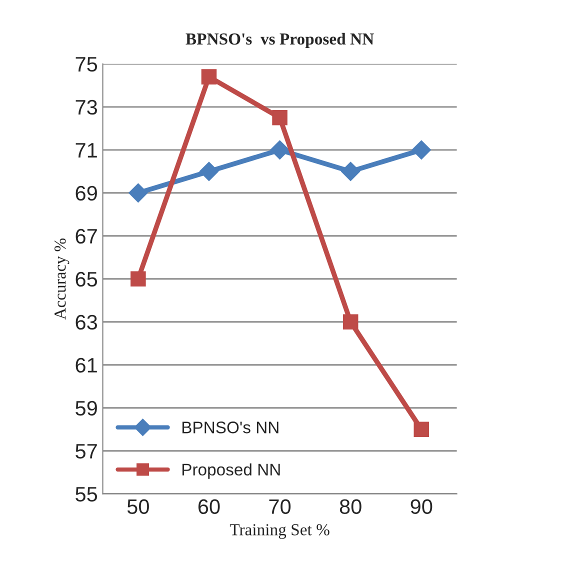  I want to click on x-tick-label: 70, so click(280, 506).